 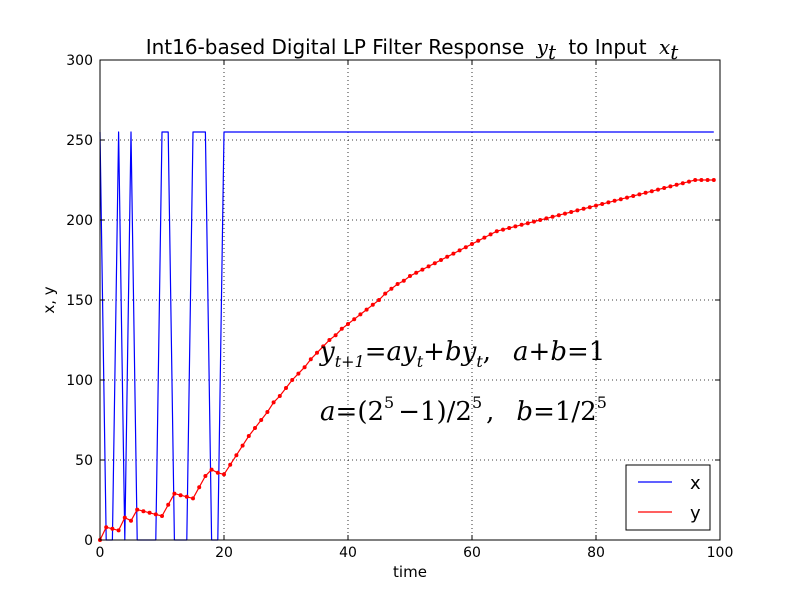 I want to click on eq2-b: b, so click(x=524, y=412).